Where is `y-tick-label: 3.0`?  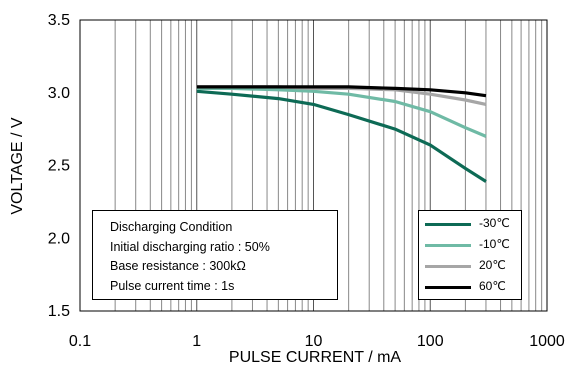 y-tick-label: 3.0 is located at coordinates (59, 93).